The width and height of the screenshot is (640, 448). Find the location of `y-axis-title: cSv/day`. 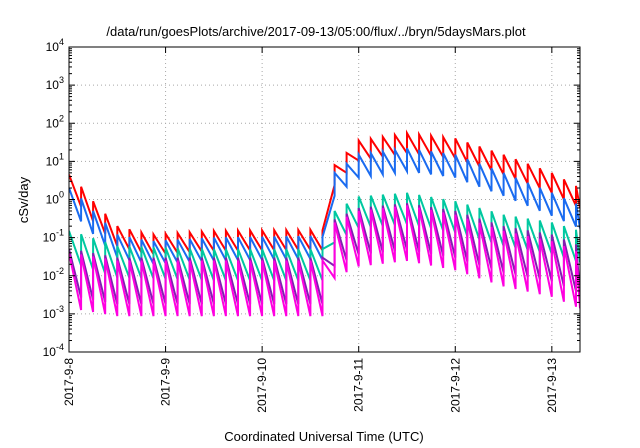

y-axis-title: cSv/day is located at coordinates (23, 199).